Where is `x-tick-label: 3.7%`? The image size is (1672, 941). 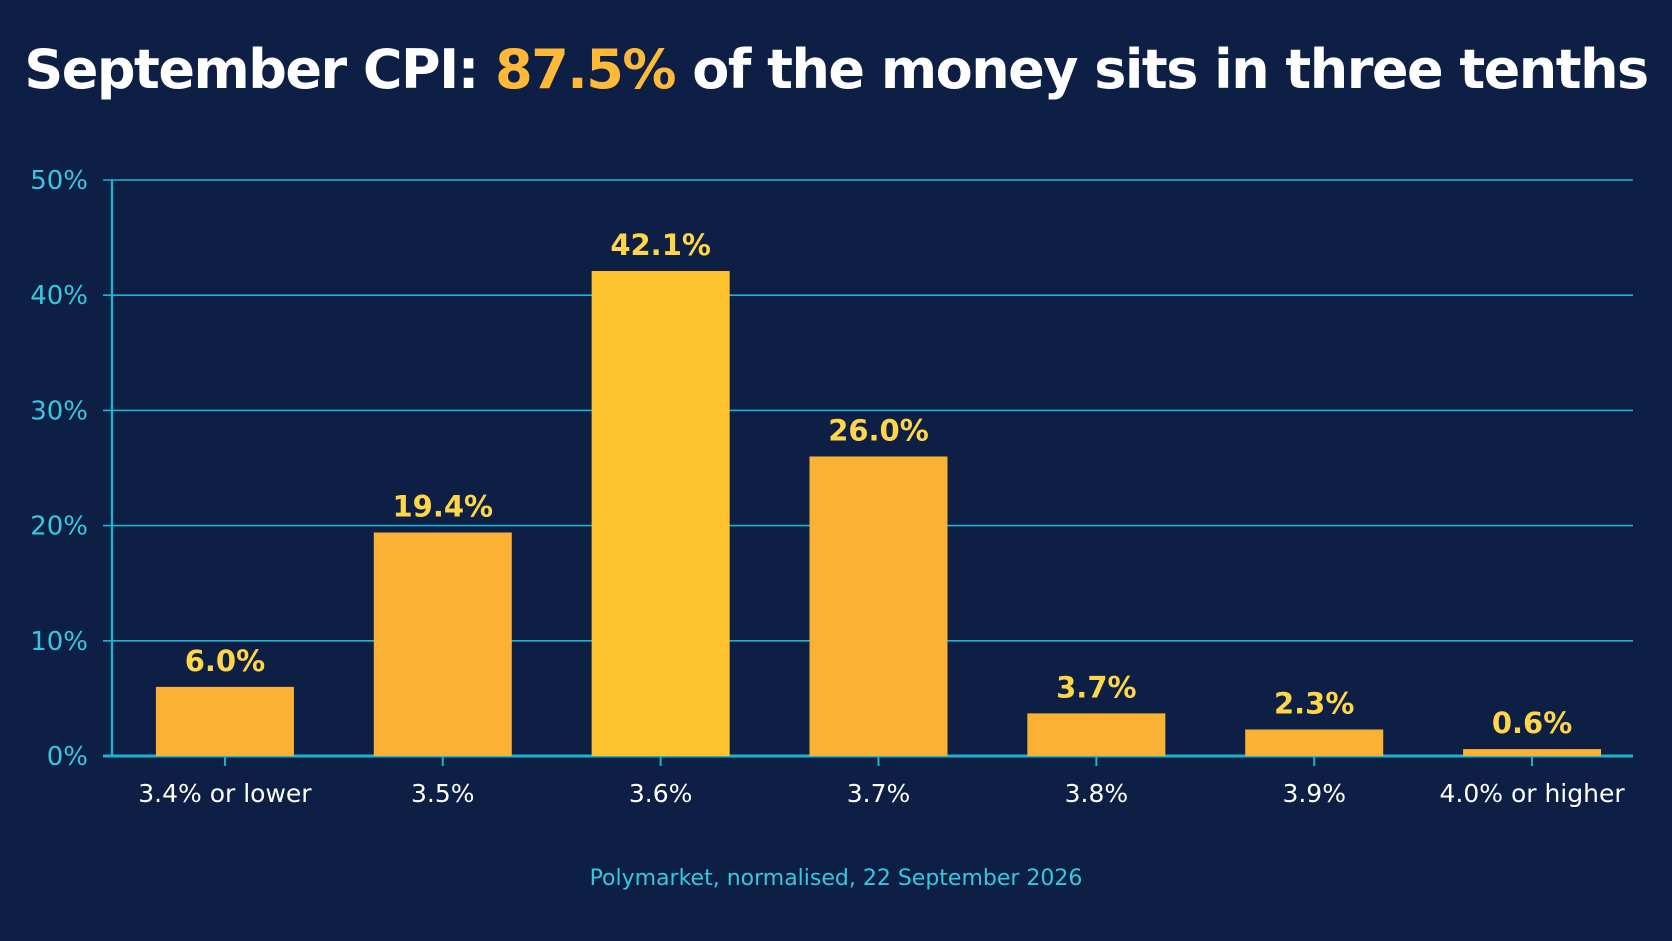
x-tick-label: 3.7% is located at coordinates (879, 793).